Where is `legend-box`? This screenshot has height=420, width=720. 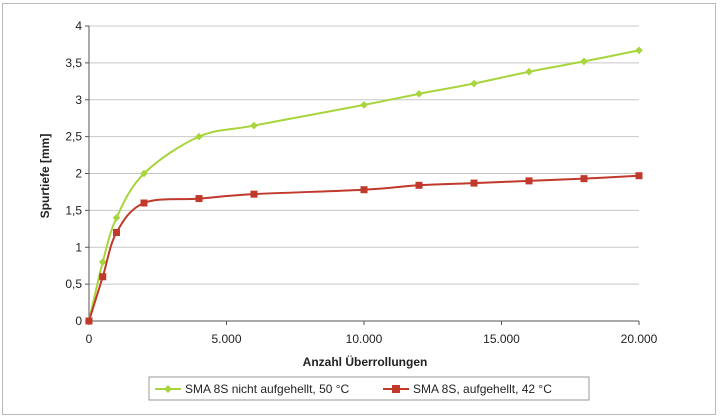
legend-box is located at coordinates (369, 388).